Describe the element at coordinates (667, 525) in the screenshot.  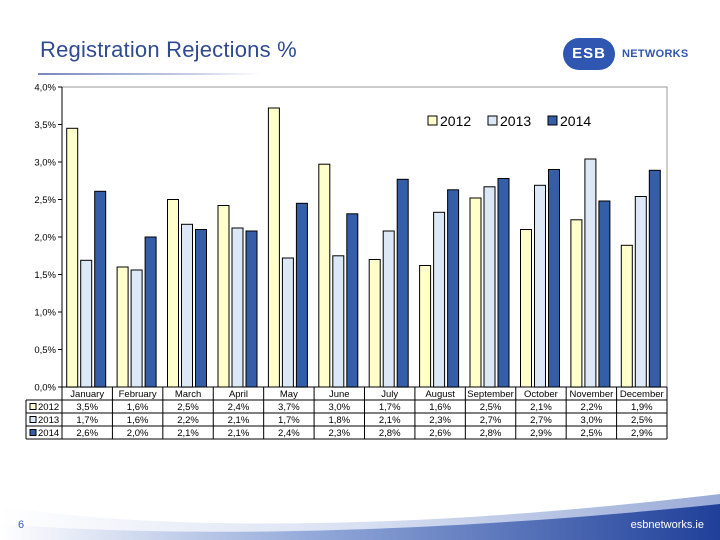
I see `site-url: esbnetworks.ie` at that location.